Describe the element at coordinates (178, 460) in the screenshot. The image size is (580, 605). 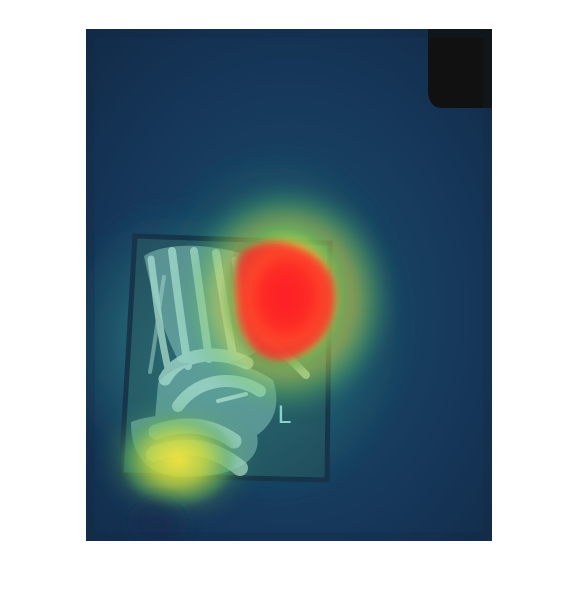
I see `lower-heat-spot-glow` at that location.